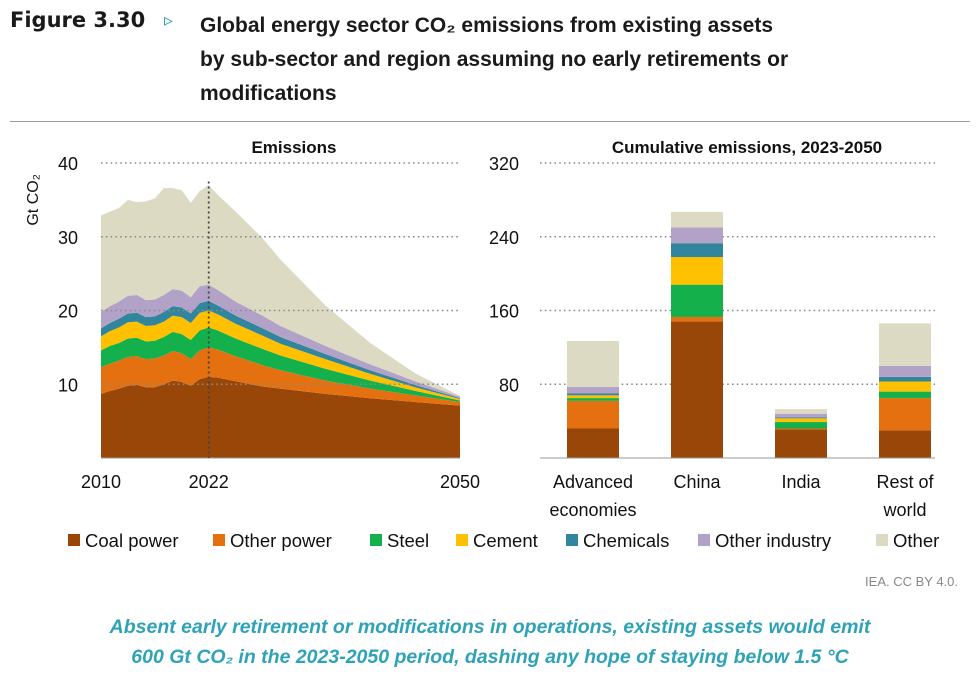 The width and height of the screenshot is (980, 677). What do you see at coordinates (801, 429) in the screenshot?
I see `bar-india-other-power` at bounding box center [801, 429].